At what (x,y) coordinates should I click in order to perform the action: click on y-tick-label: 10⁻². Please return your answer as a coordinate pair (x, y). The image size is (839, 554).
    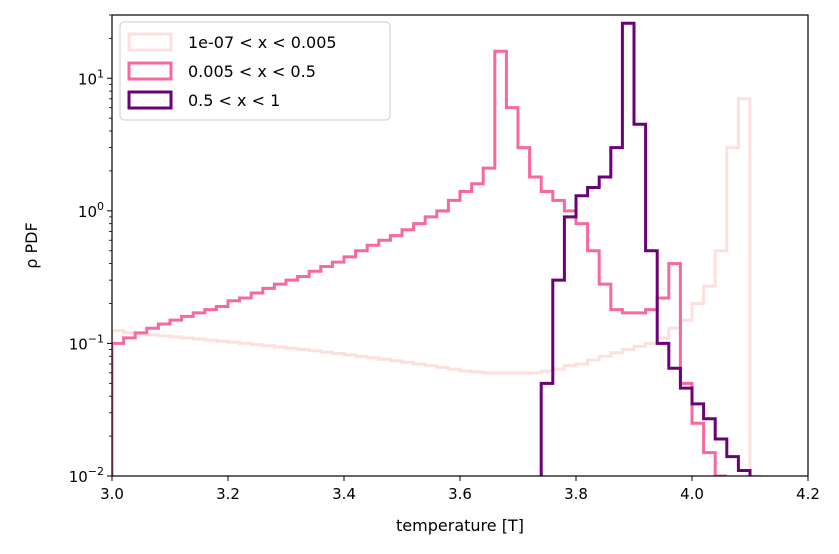
    Looking at the image, I should click on (86, 475).